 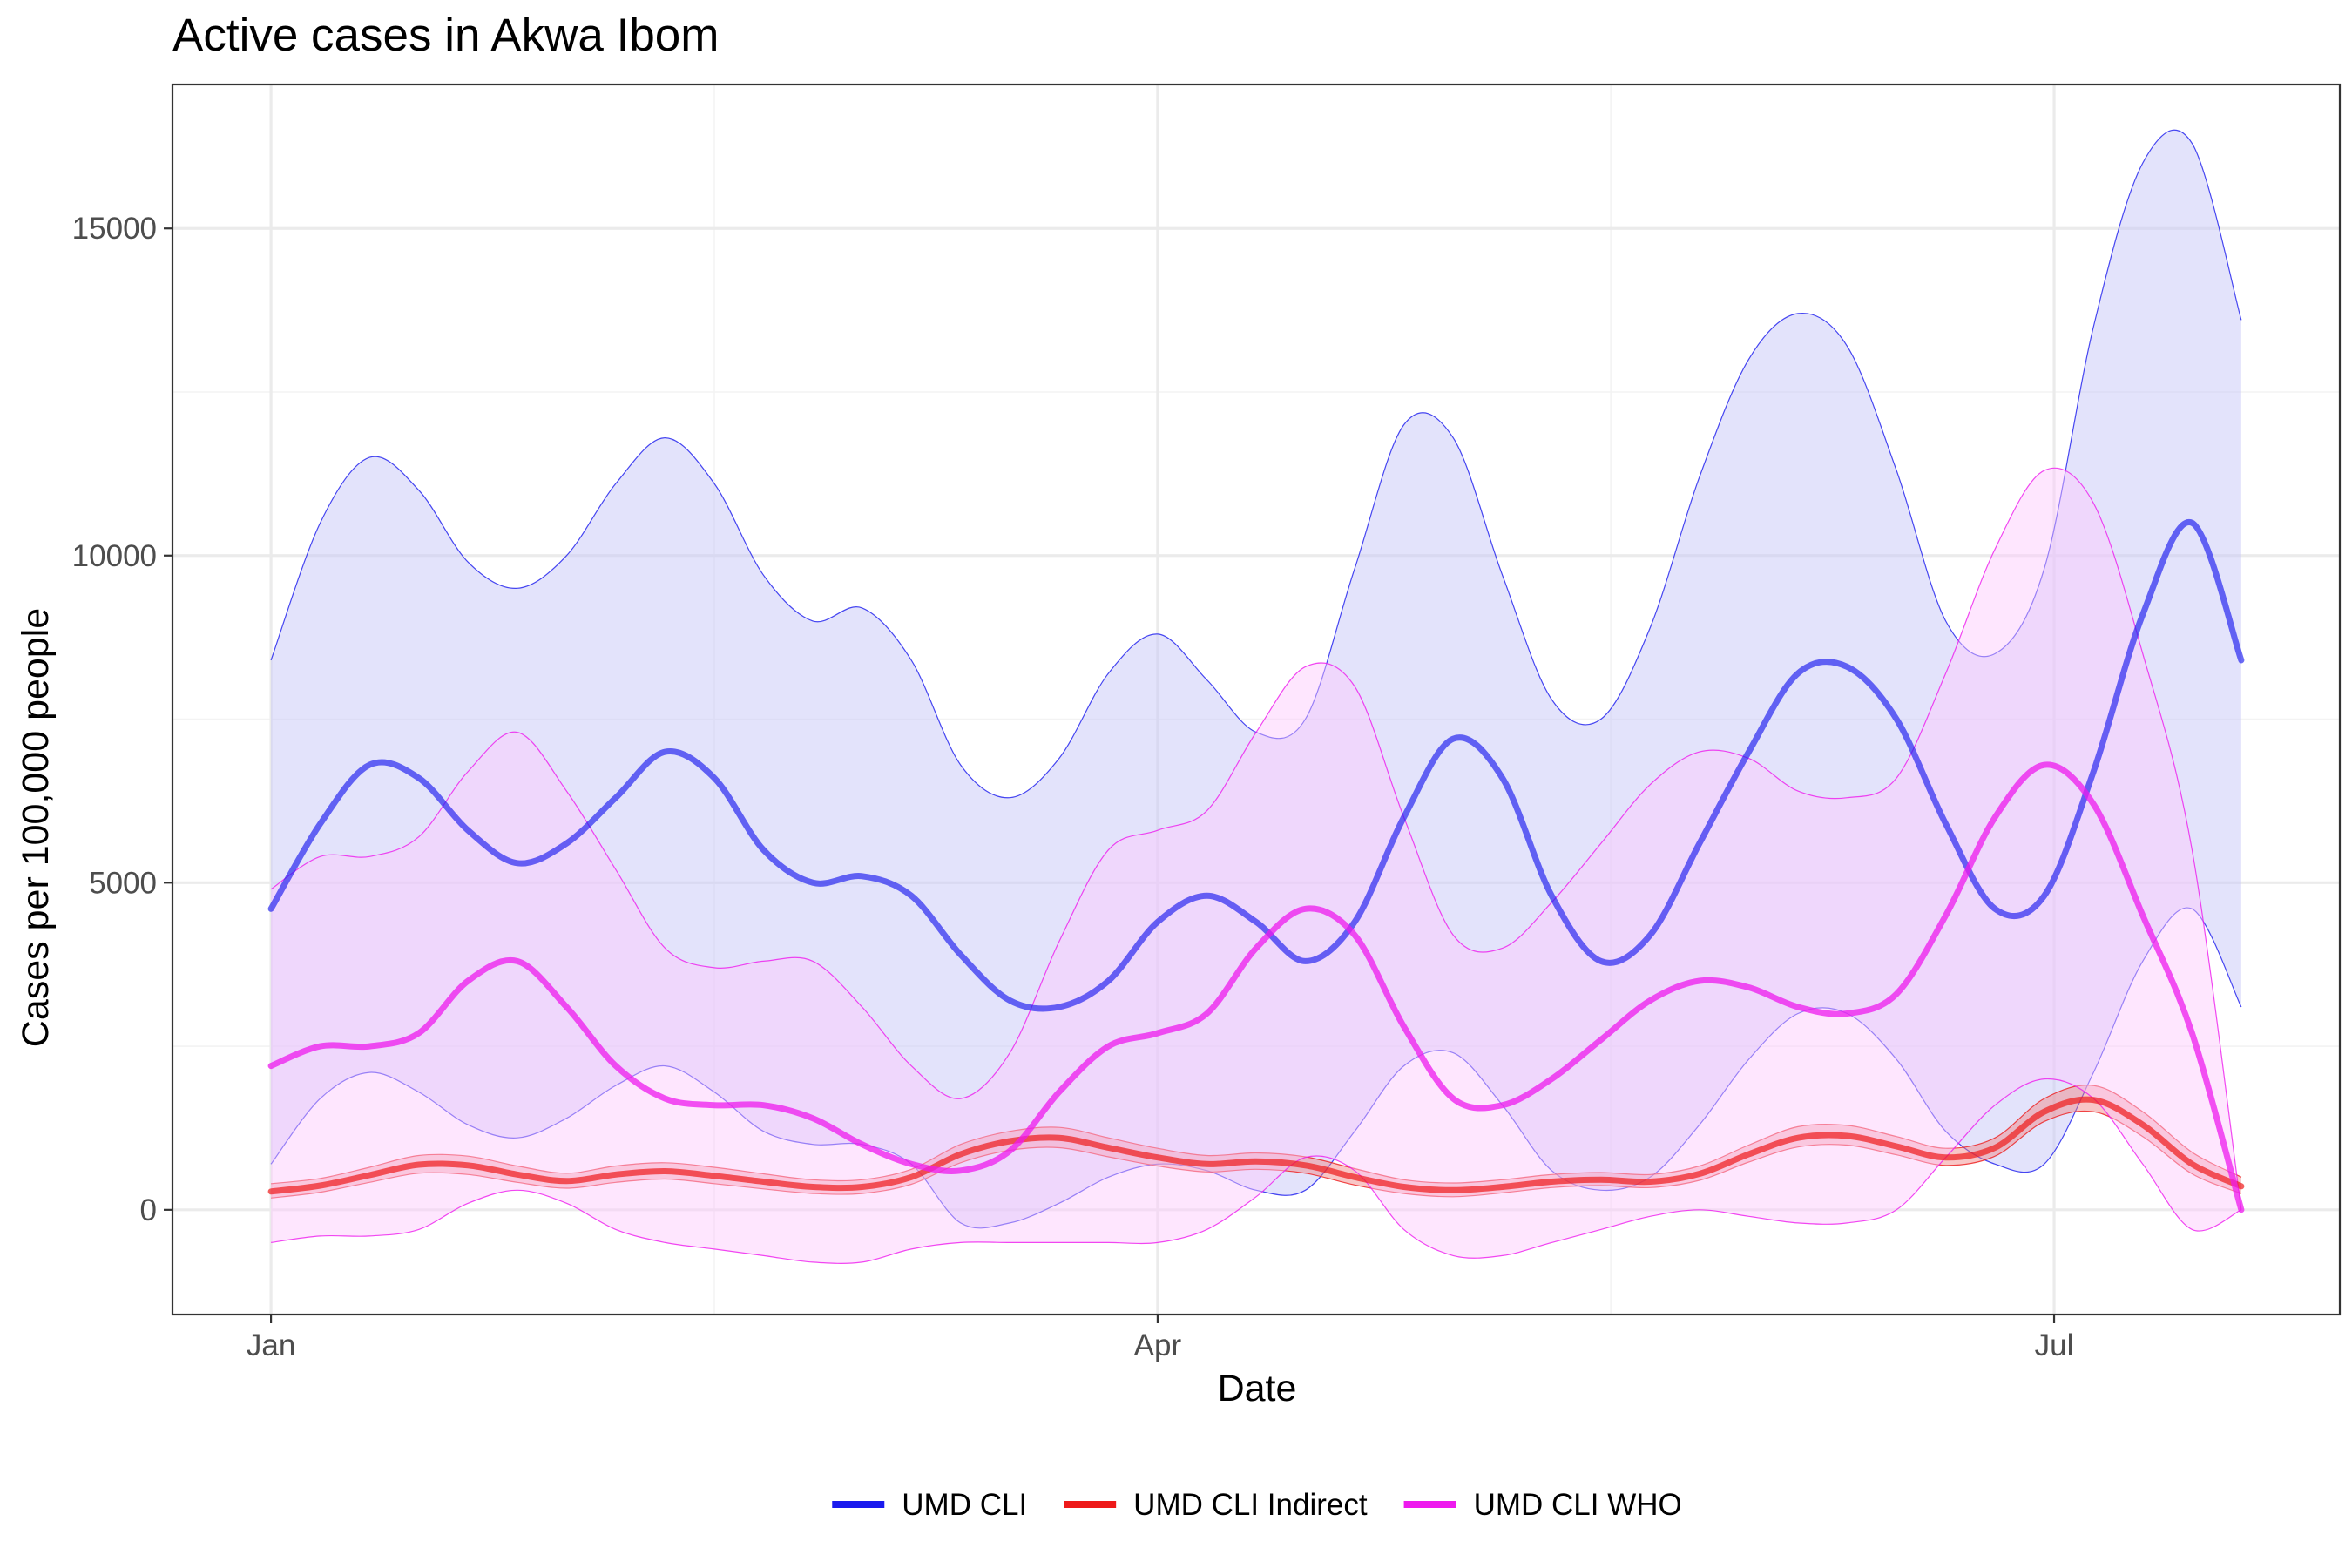 I want to click on legend-label-umd-cli: UMD CLI, so click(x=965, y=1505).